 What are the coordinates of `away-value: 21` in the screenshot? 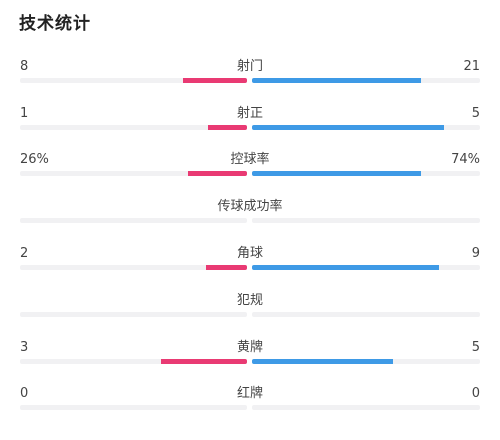 It's located at (471, 66).